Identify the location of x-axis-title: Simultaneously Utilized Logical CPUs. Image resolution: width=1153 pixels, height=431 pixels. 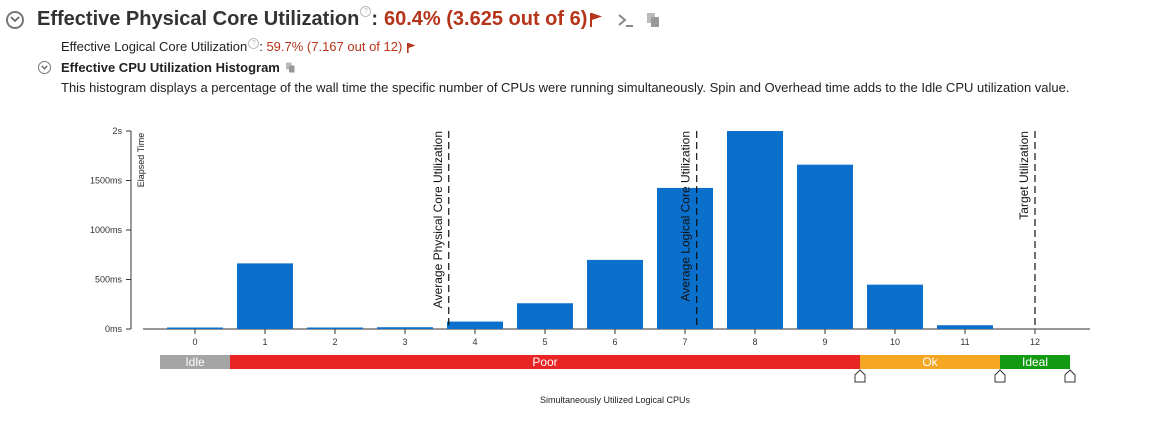
(615, 400).